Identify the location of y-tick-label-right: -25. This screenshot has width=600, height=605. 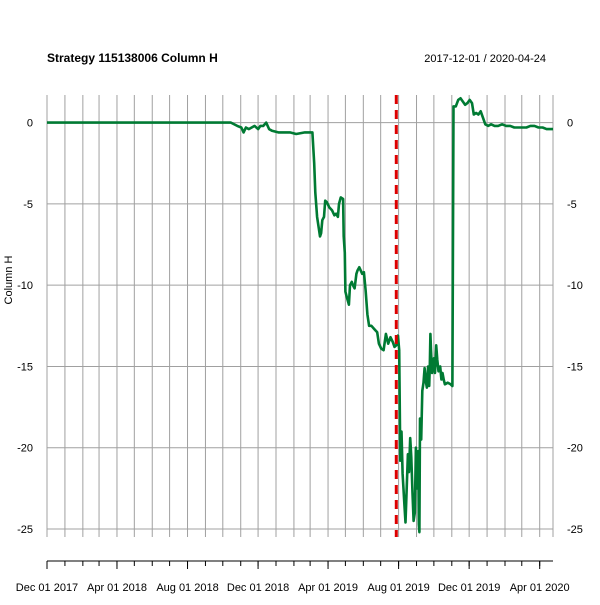
(575, 530).